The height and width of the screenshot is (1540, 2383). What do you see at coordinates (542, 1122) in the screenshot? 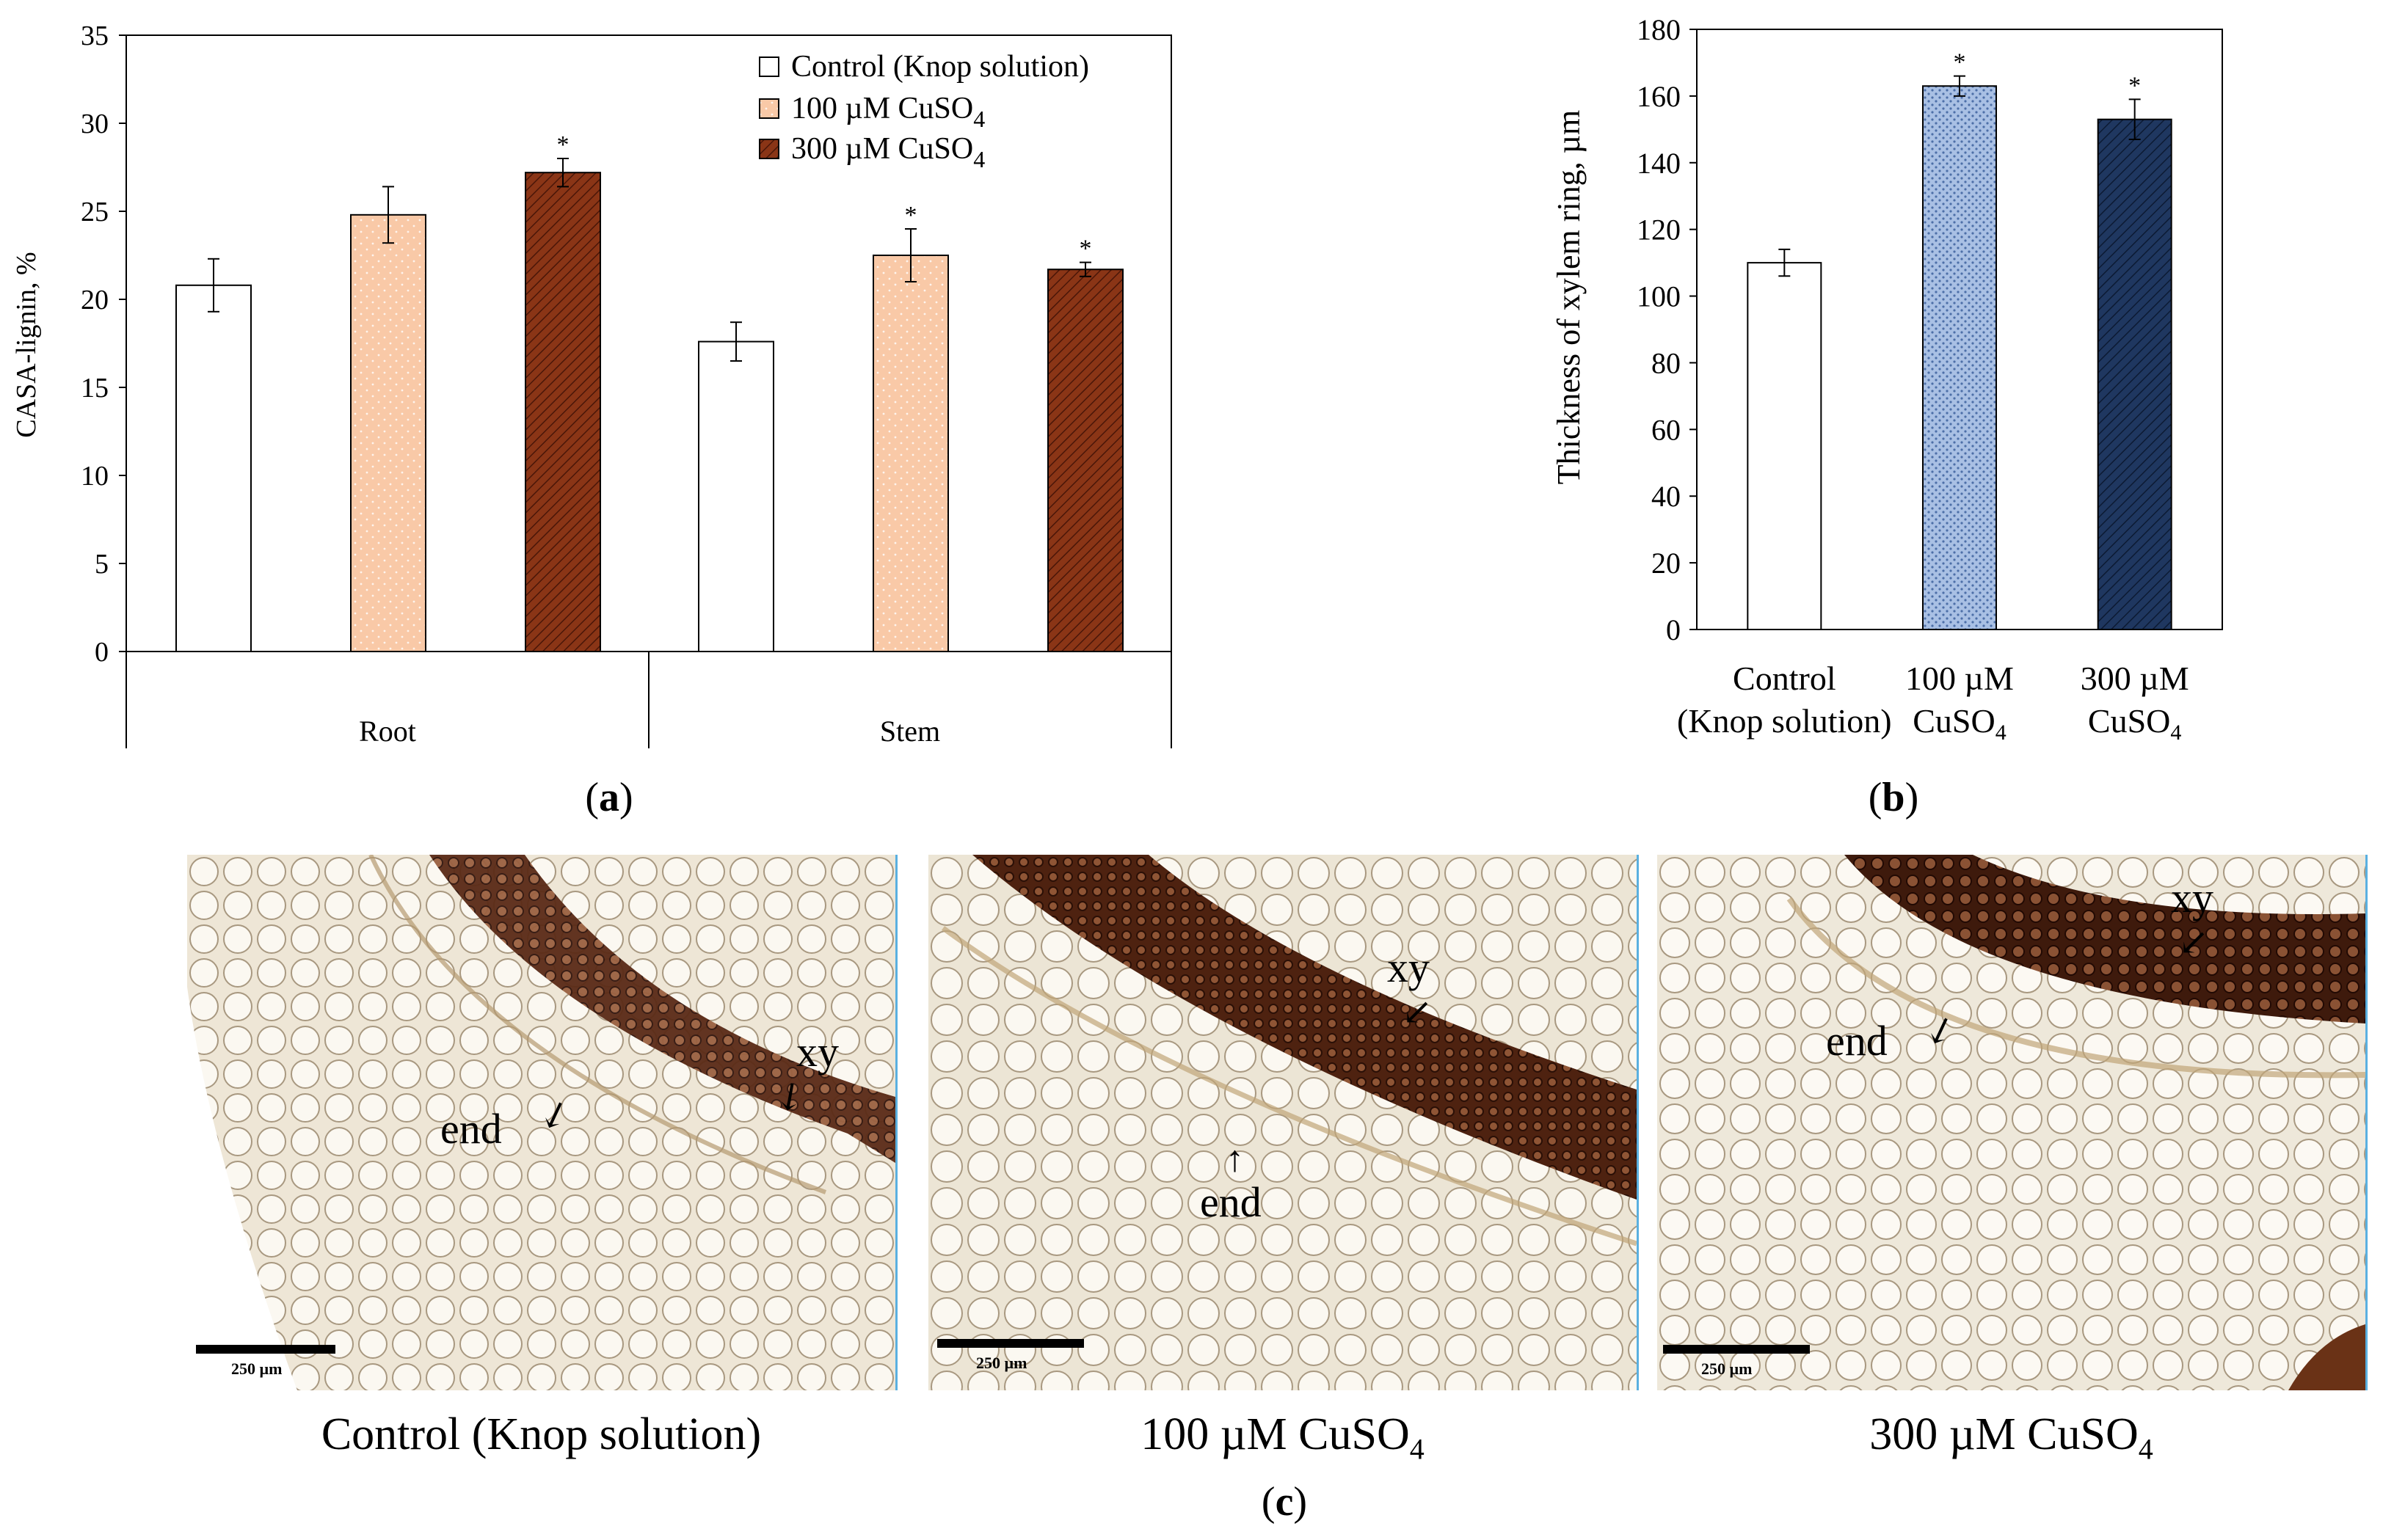
I see `micrograph-control: xy ↙ end ↙ 250 µm` at bounding box center [542, 1122].